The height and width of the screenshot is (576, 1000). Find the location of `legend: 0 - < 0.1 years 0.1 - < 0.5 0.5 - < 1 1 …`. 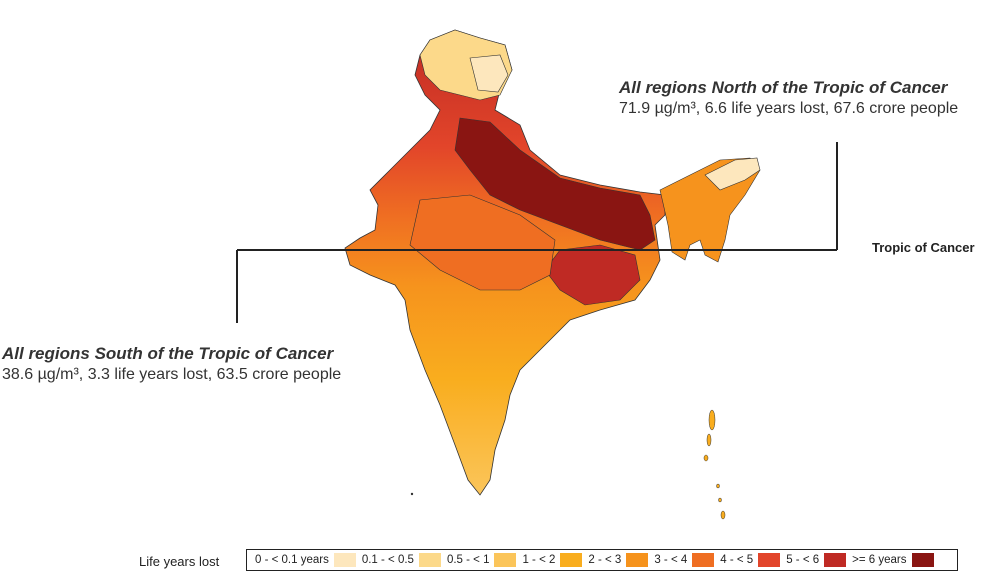

legend: 0 - < 0.1 years 0.1 - < 0.5 0.5 - < 1 1 … is located at coordinates (602, 560).